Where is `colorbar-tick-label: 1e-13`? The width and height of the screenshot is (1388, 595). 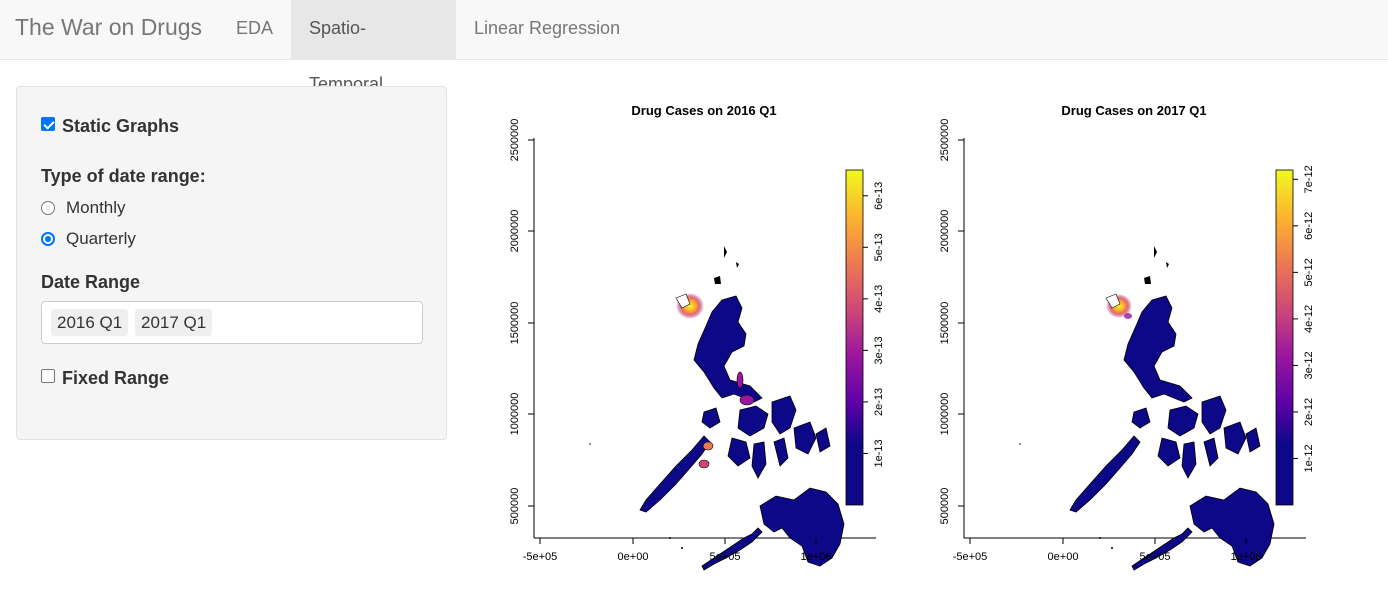
colorbar-tick-label: 1e-13 is located at coordinates (879, 453).